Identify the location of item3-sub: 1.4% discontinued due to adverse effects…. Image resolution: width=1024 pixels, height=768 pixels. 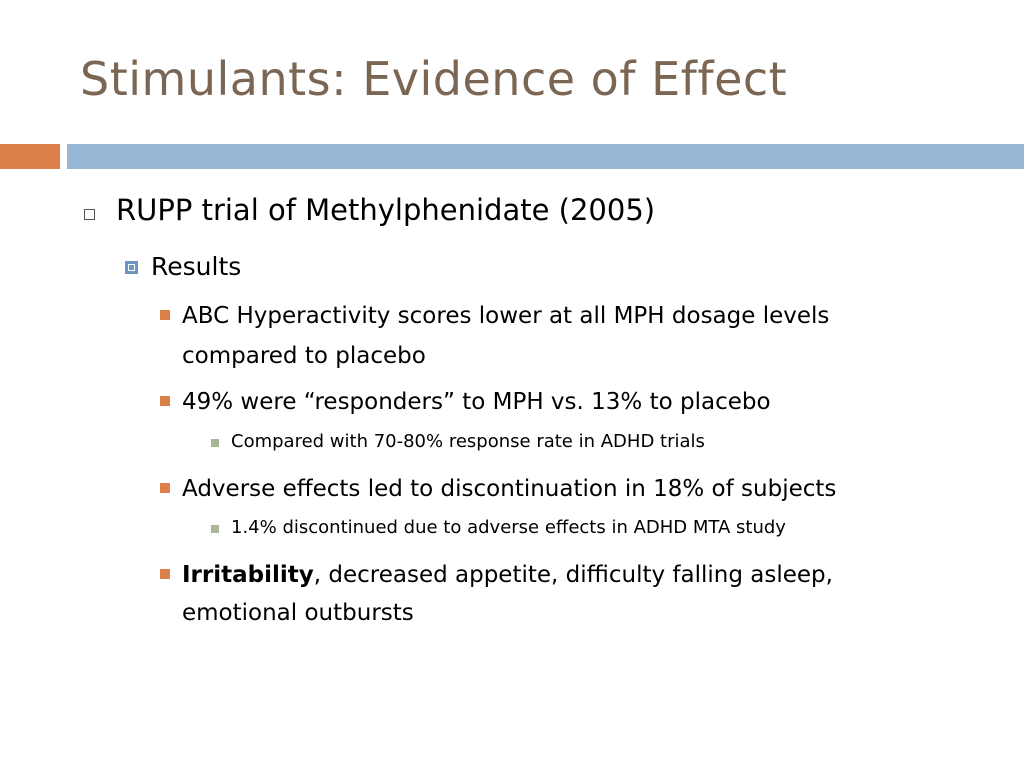
(508, 527).